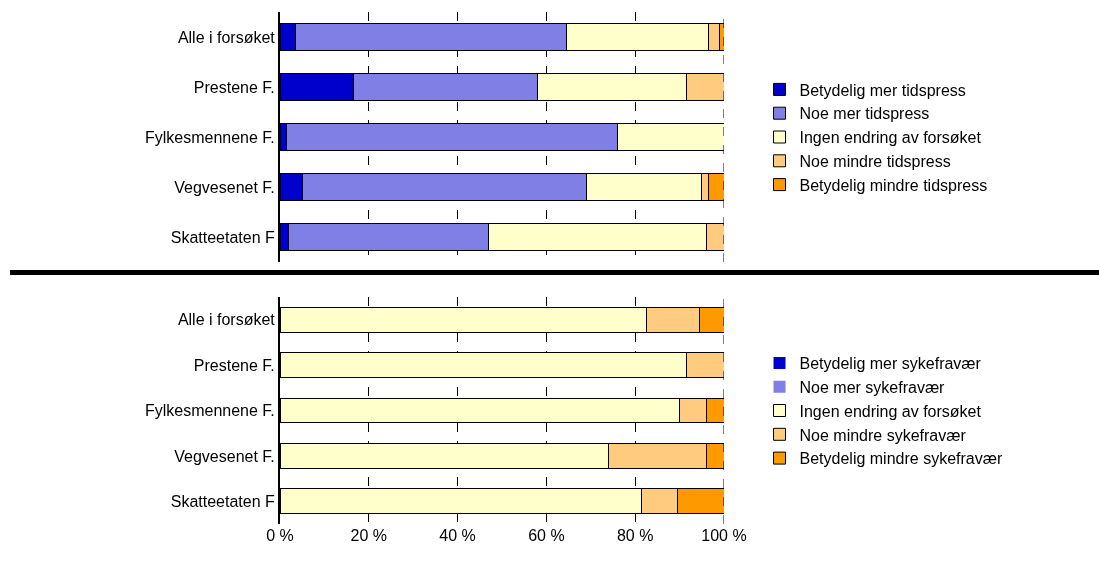 This screenshot has width=1099, height=576. Describe the element at coordinates (457, 535) in the screenshot. I see `x-tick-label: 40 %` at that location.